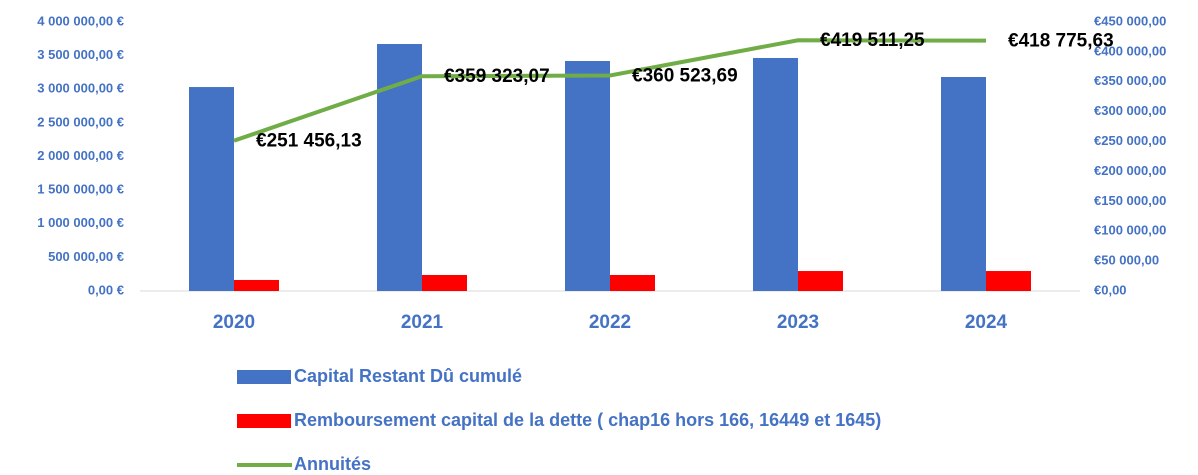 The image size is (1198, 475). Describe the element at coordinates (1130, 200) in the screenshot. I see `y2-tick-label: €150 000,00` at that location.